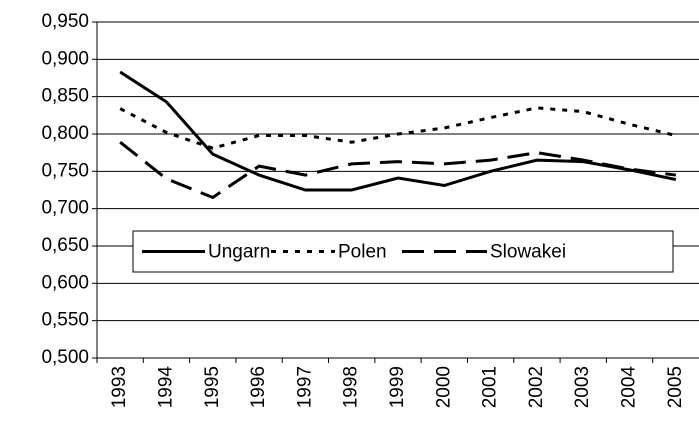 The height and width of the screenshot is (432, 699). What do you see at coordinates (65, 21) in the screenshot?
I see `y-tick-label: 0,950` at bounding box center [65, 21].